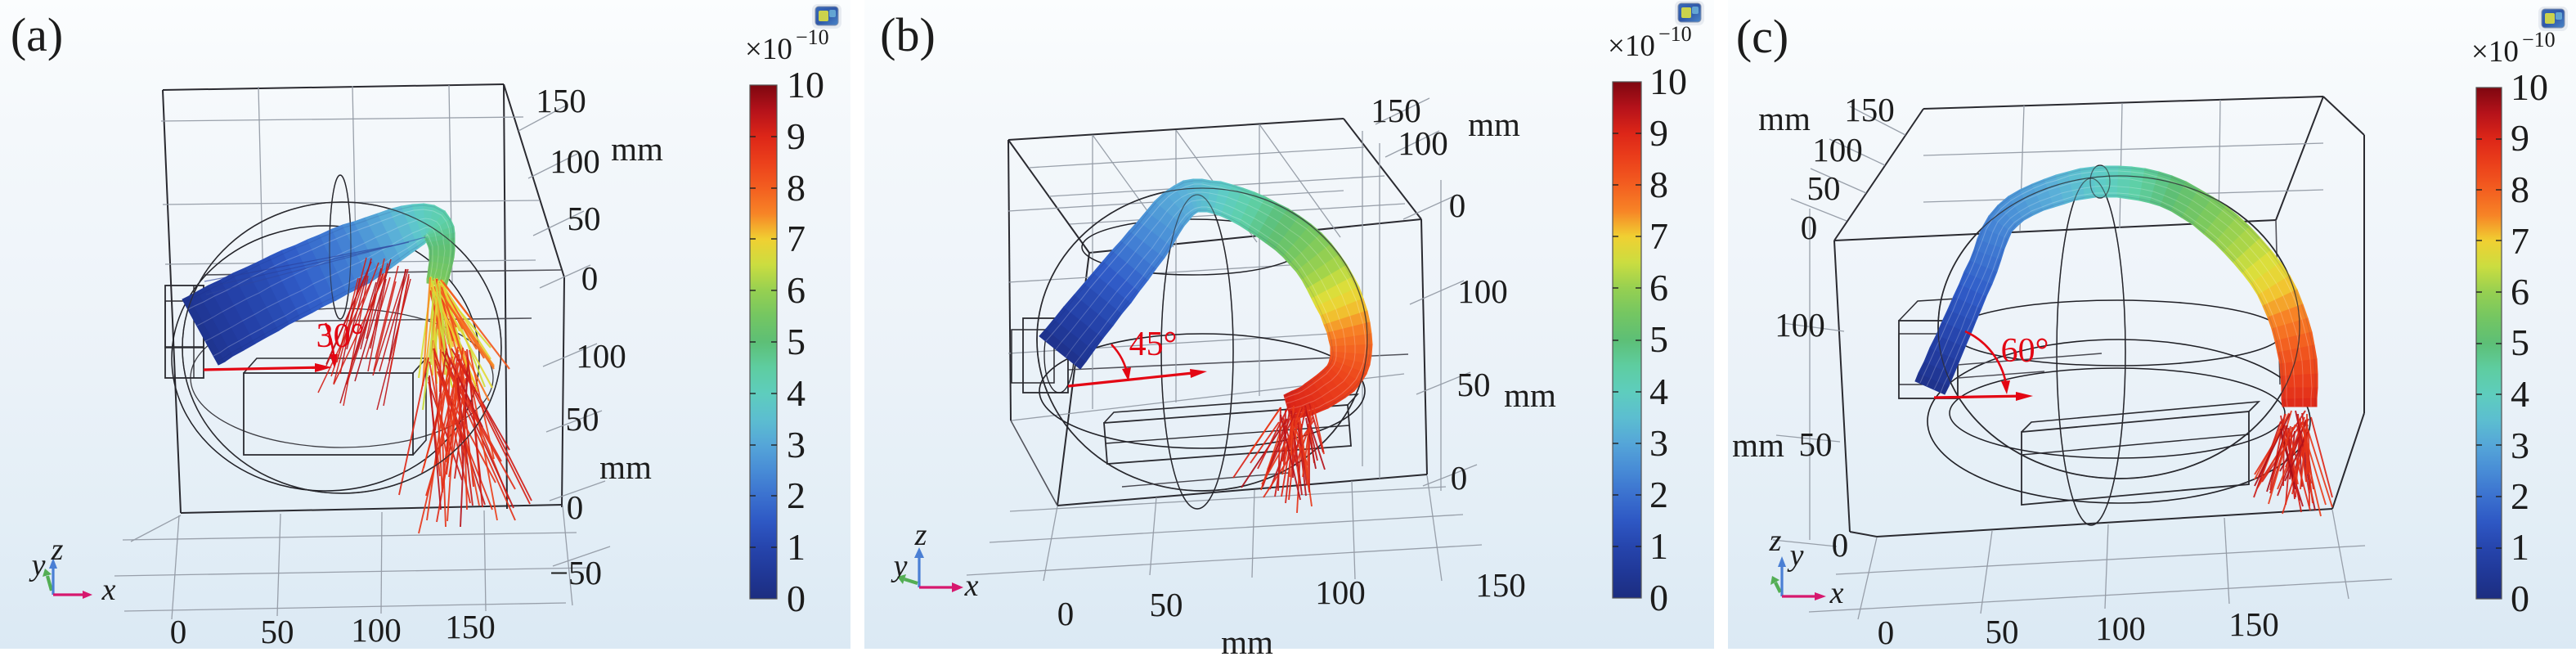 The height and width of the screenshot is (661, 2576). Describe the element at coordinates (908, 34) in the screenshot. I see `svg-text: (b)` at that location.